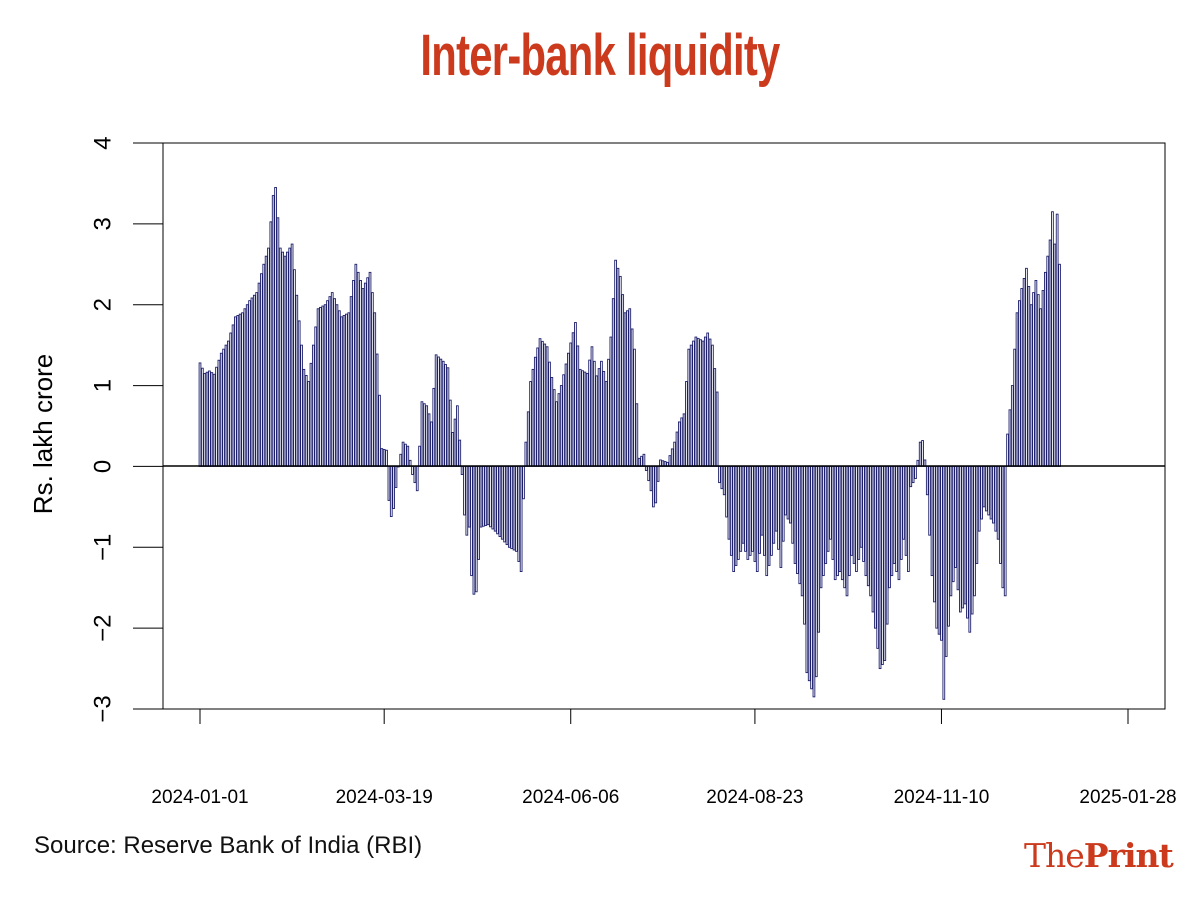 This screenshot has height=902, width=1200. Describe the element at coordinates (43, 434) in the screenshot. I see `y-axis-label: Rs. lakh crore` at that location.